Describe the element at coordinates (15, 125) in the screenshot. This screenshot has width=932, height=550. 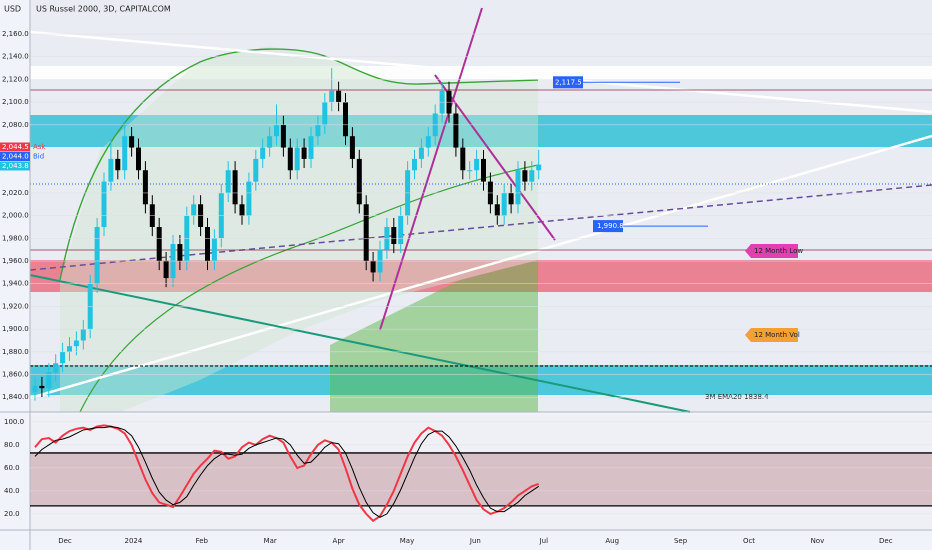
I see `y-tick-label: 2,080.0` at that location.